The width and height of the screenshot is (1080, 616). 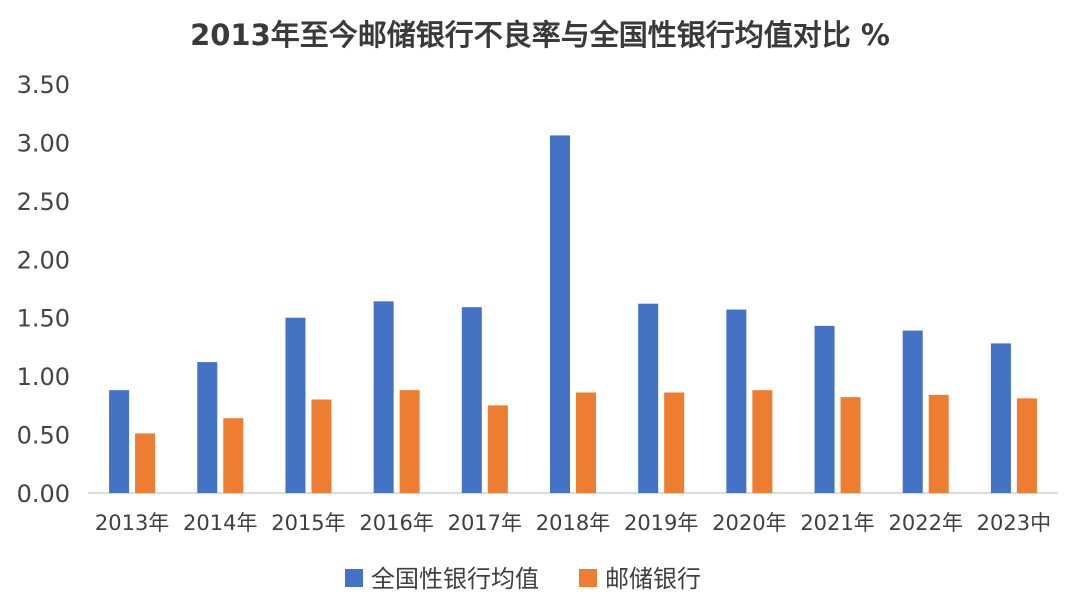 I want to click on x-tick-label: 2023中, so click(x=1014, y=523).